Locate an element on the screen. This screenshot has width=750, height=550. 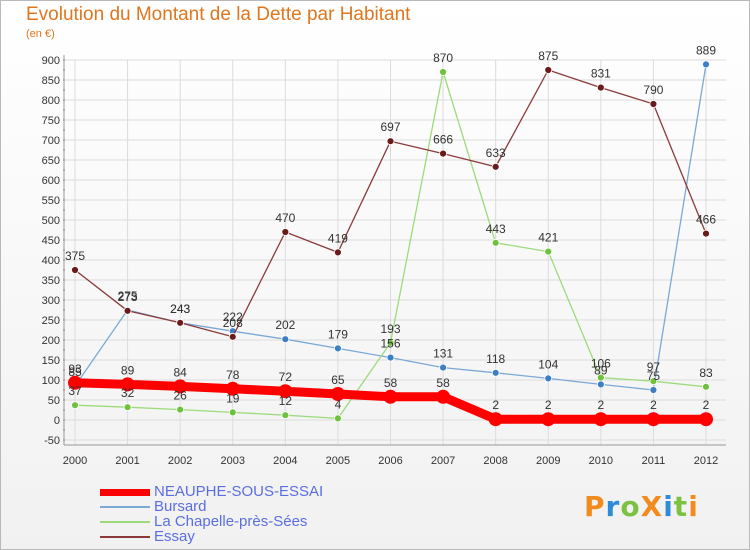
data-label: 131 is located at coordinates (443, 354).